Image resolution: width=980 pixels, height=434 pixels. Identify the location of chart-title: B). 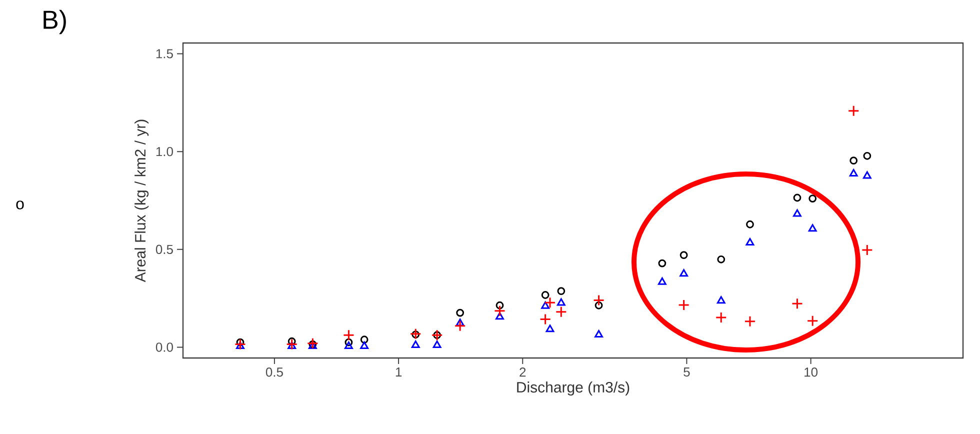
(55, 22).